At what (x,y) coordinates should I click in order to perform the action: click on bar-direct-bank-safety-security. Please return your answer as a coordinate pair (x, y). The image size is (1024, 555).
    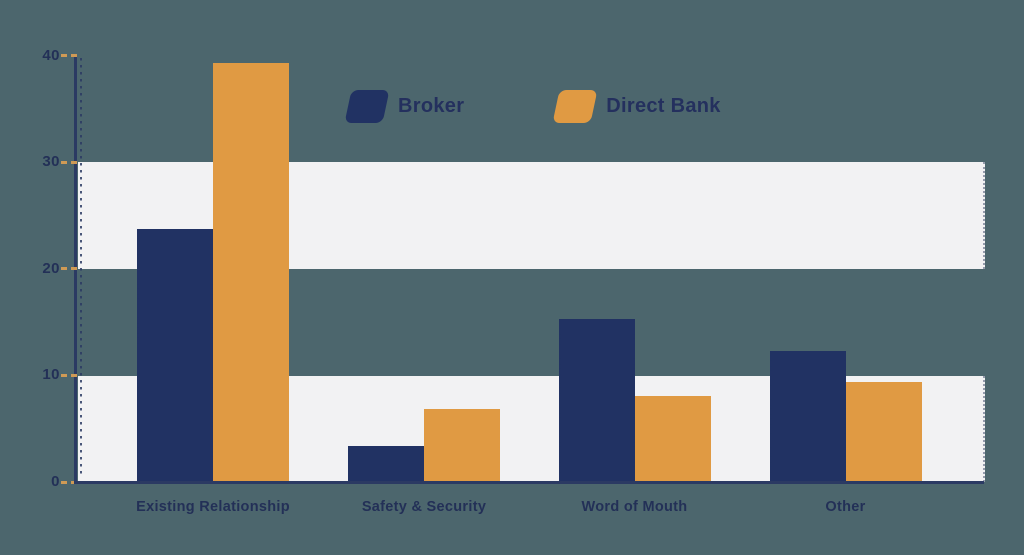
    Looking at the image, I should click on (462, 445).